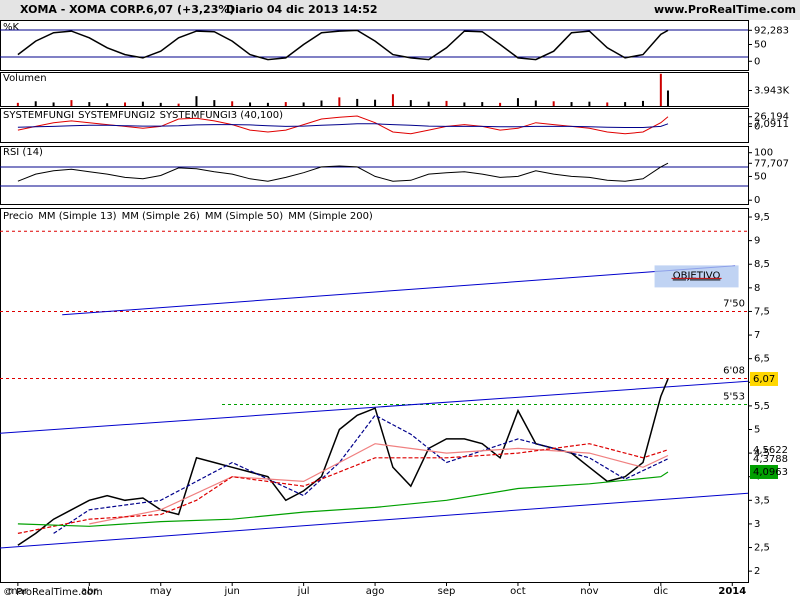 The width and height of the screenshot is (800, 600). Describe the element at coordinates (757, 335) in the screenshot. I see `y-tick-label: 7` at that location.